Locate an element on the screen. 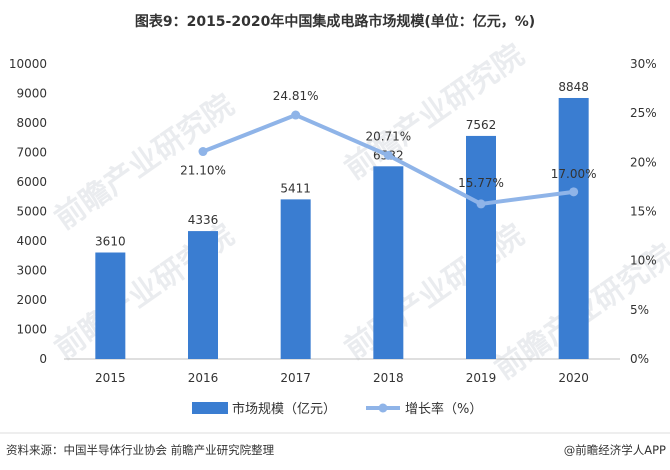 The height and width of the screenshot is (470, 670). bar-value-label: 4336 is located at coordinates (203, 220).